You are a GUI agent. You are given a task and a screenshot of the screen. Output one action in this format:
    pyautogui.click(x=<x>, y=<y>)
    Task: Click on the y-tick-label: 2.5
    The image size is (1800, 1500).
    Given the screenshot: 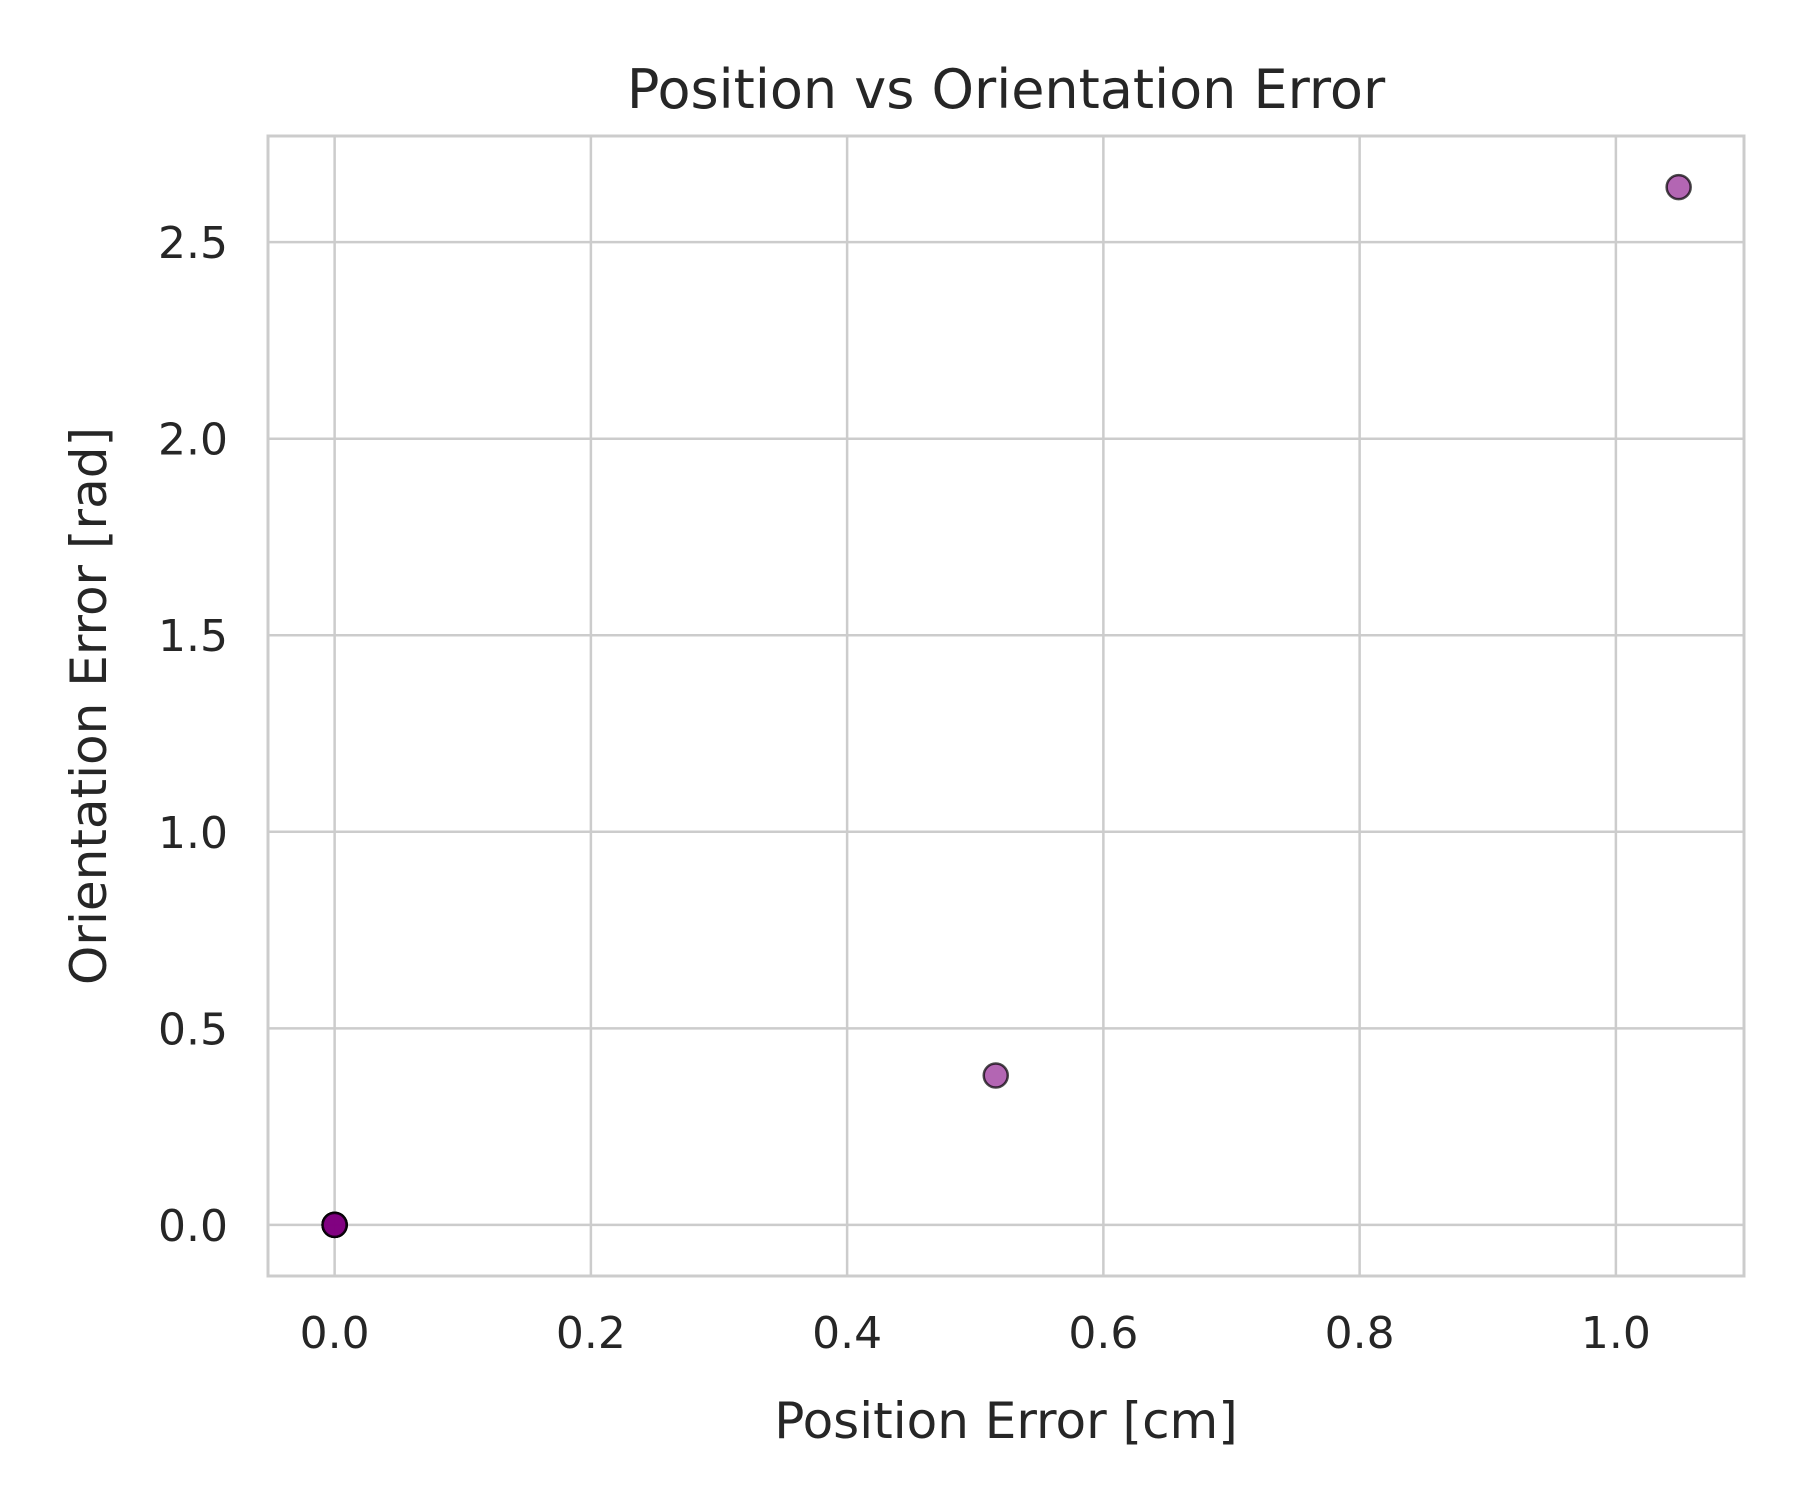 What is the action you would take?
    pyautogui.click(x=193, y=243)
    